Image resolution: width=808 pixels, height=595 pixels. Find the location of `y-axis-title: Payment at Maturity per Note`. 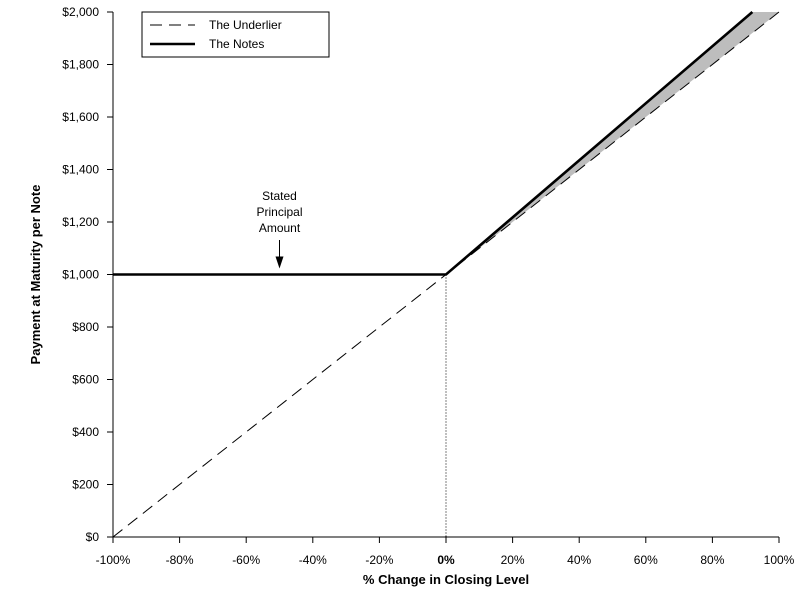

y-axis-title: Payment at Maturity per Note is located at coordinates (35, 275).